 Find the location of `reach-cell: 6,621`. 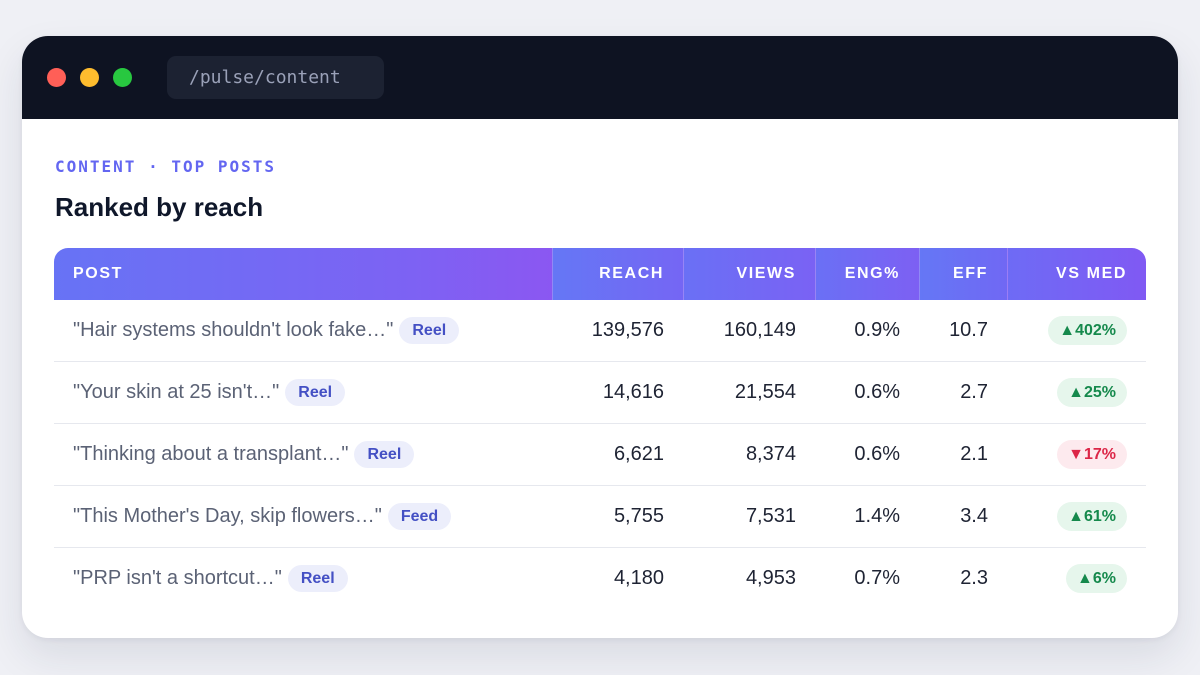

reach-cell: 6,621 is located at coordinates (638, 454).